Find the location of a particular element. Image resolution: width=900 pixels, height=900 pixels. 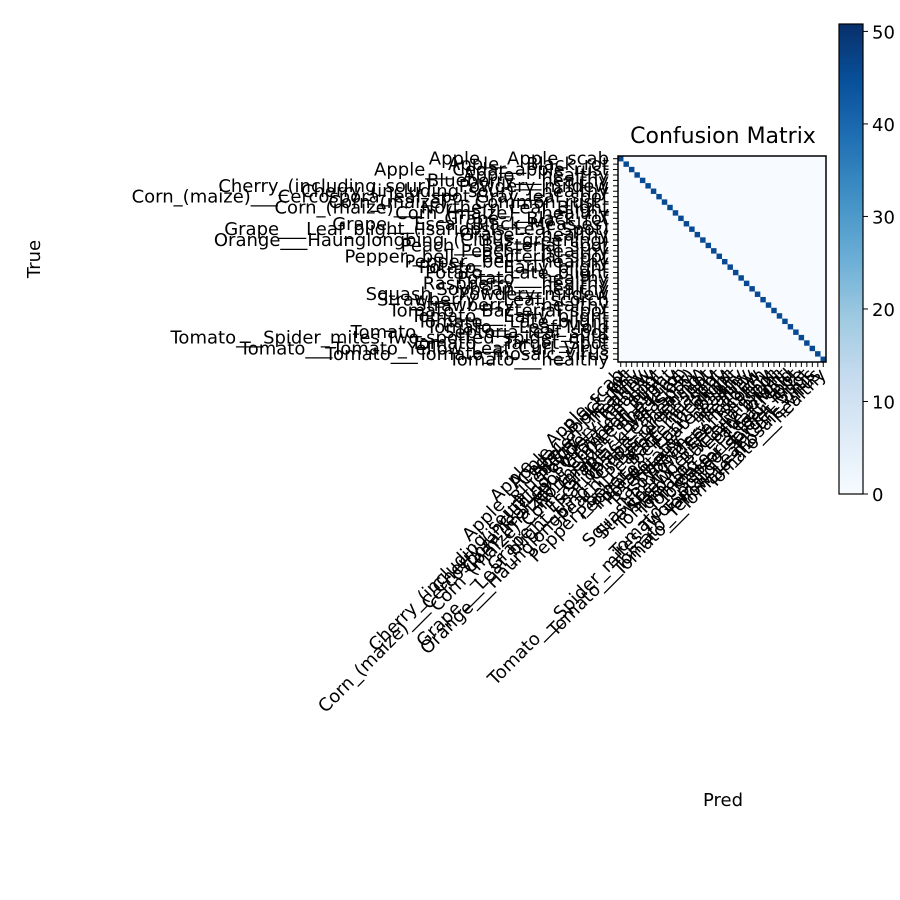

y-tick-label: Tomato___Tomato_mosaic_virus is located at coordinates (466, 354).